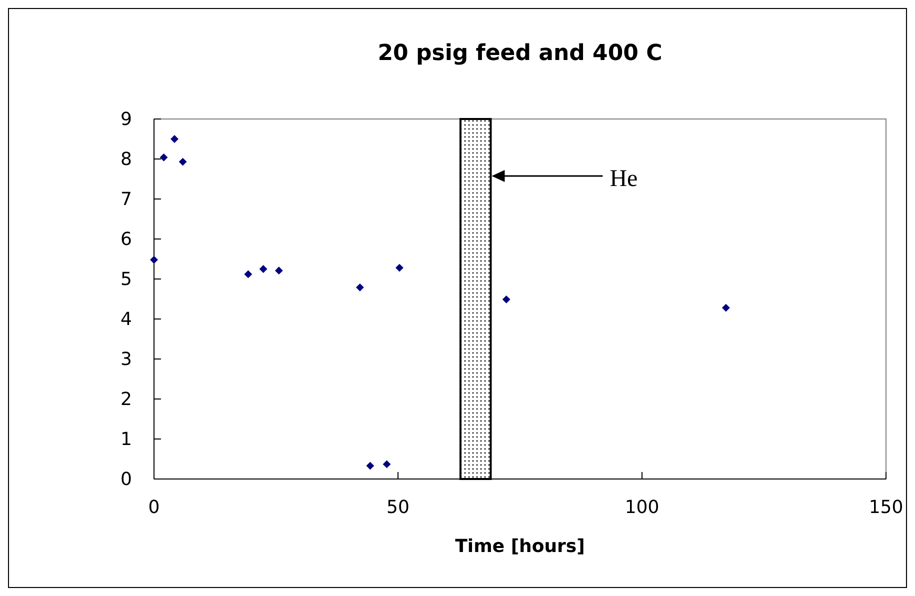 The height and width of the screenshot is (596, 915). Describe the element at coordinates (126, 479) in the screenshot. I see `y-tick-label: 0` at that location.